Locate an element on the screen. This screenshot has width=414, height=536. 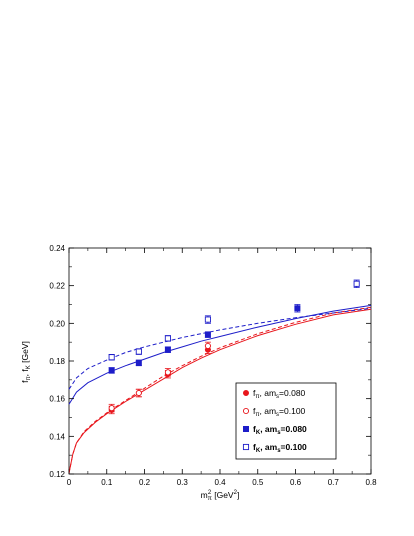
y-tick-label: 0.22 is located at coordinates (57, 286).